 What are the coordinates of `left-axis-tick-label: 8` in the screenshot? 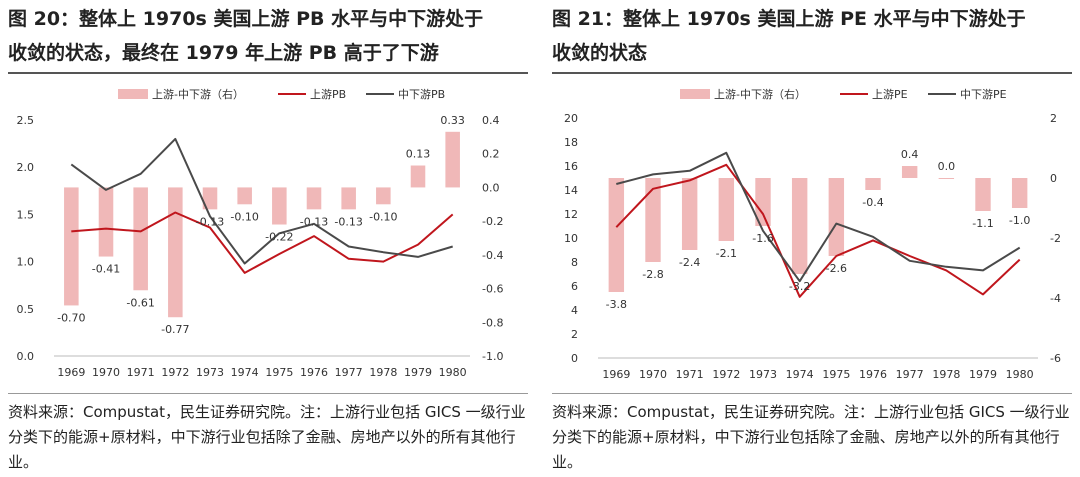 It's located at (574, 262).